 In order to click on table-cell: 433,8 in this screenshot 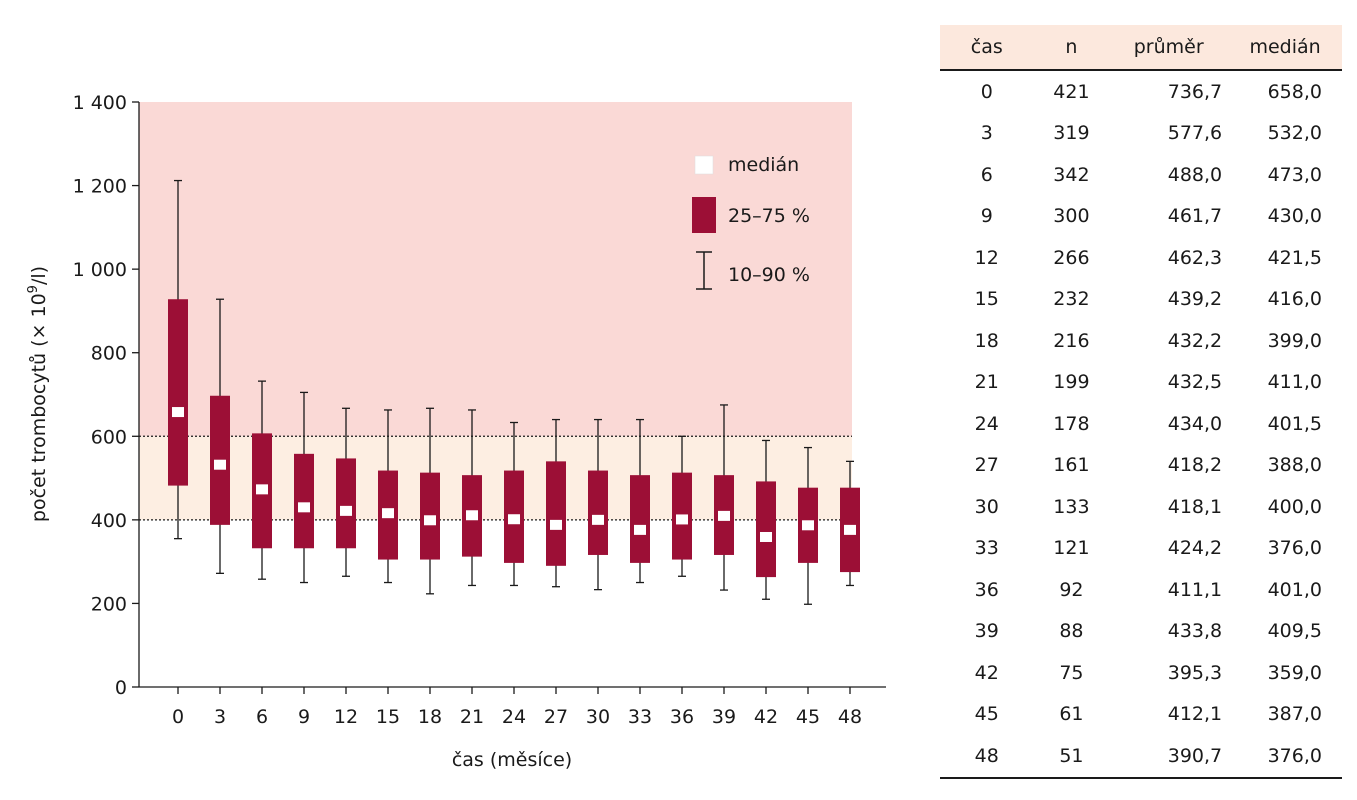, I will do `click(1195, 631)`.